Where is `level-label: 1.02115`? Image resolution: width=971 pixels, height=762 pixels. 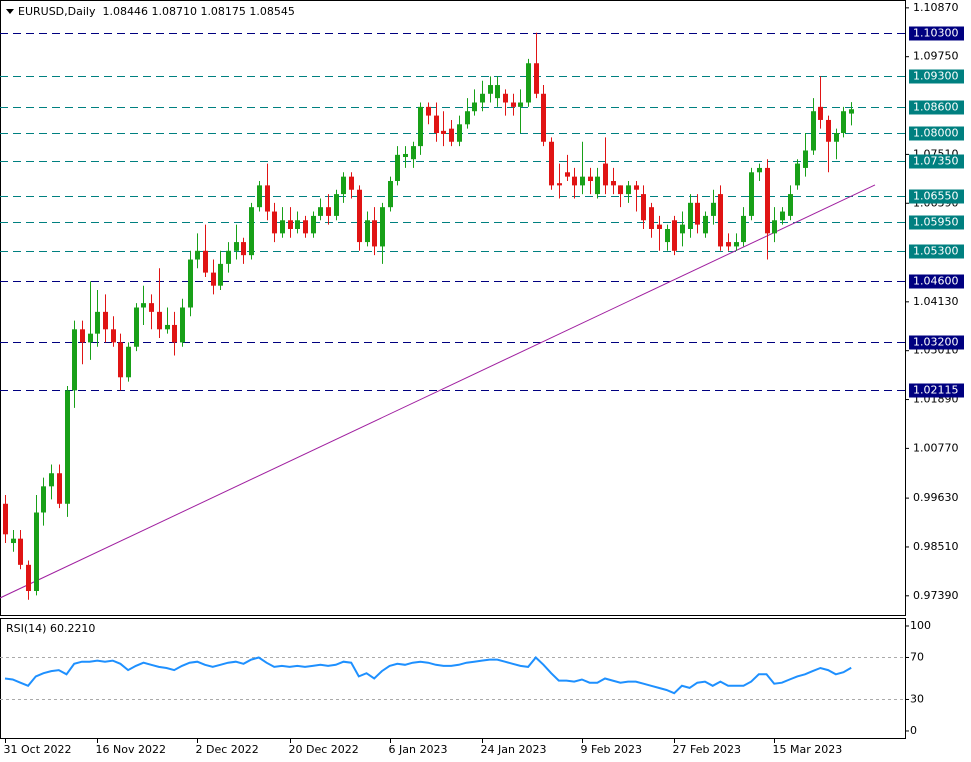 level-label: 1.02115 is located at coordinates (936, 390).